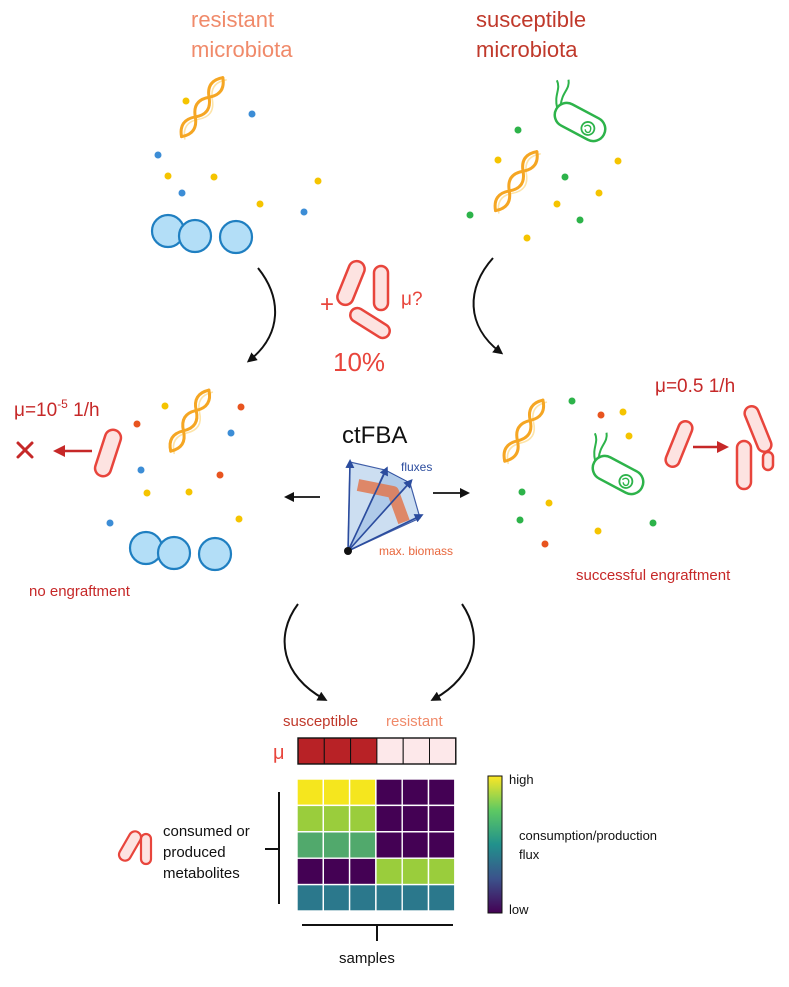  I want to click on metabolites-label-line1: consumed or, so click(206, 831).